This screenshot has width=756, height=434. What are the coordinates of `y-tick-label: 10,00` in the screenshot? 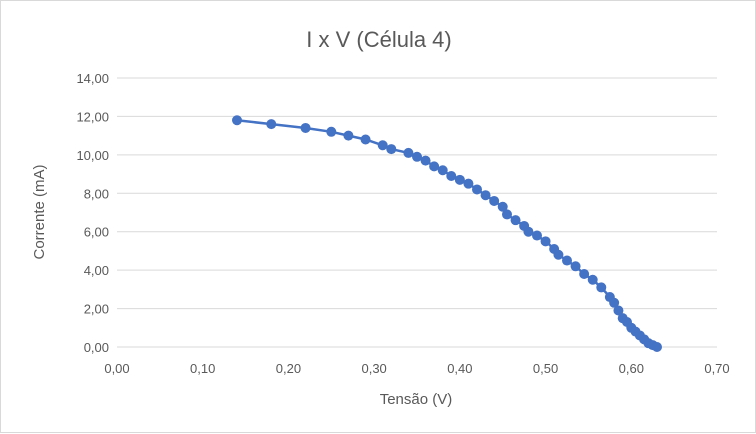 It's located at (92, 155).